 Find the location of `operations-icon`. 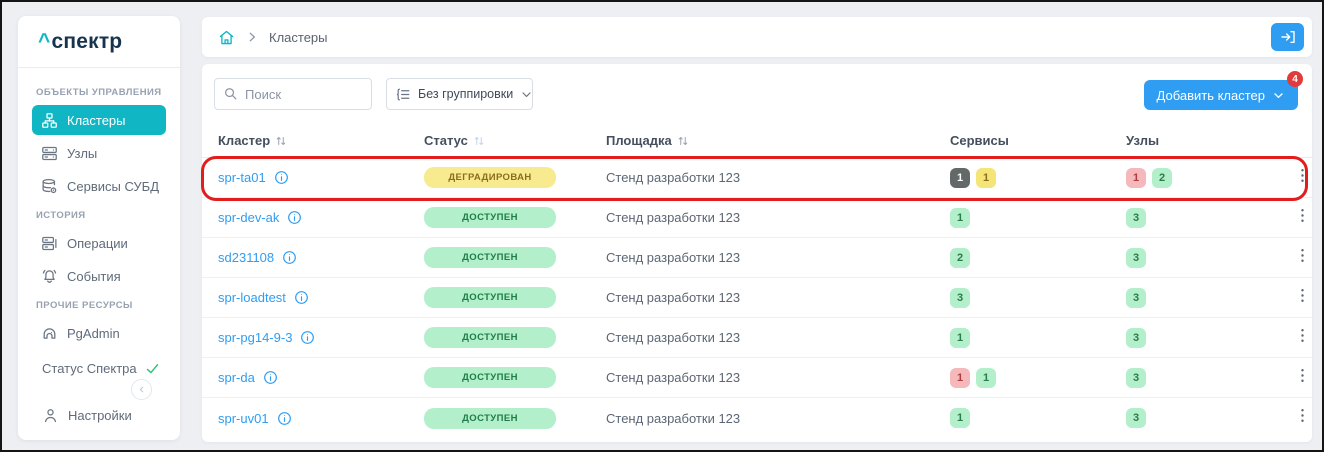

operations-icon is located at coordinates (49, 243).